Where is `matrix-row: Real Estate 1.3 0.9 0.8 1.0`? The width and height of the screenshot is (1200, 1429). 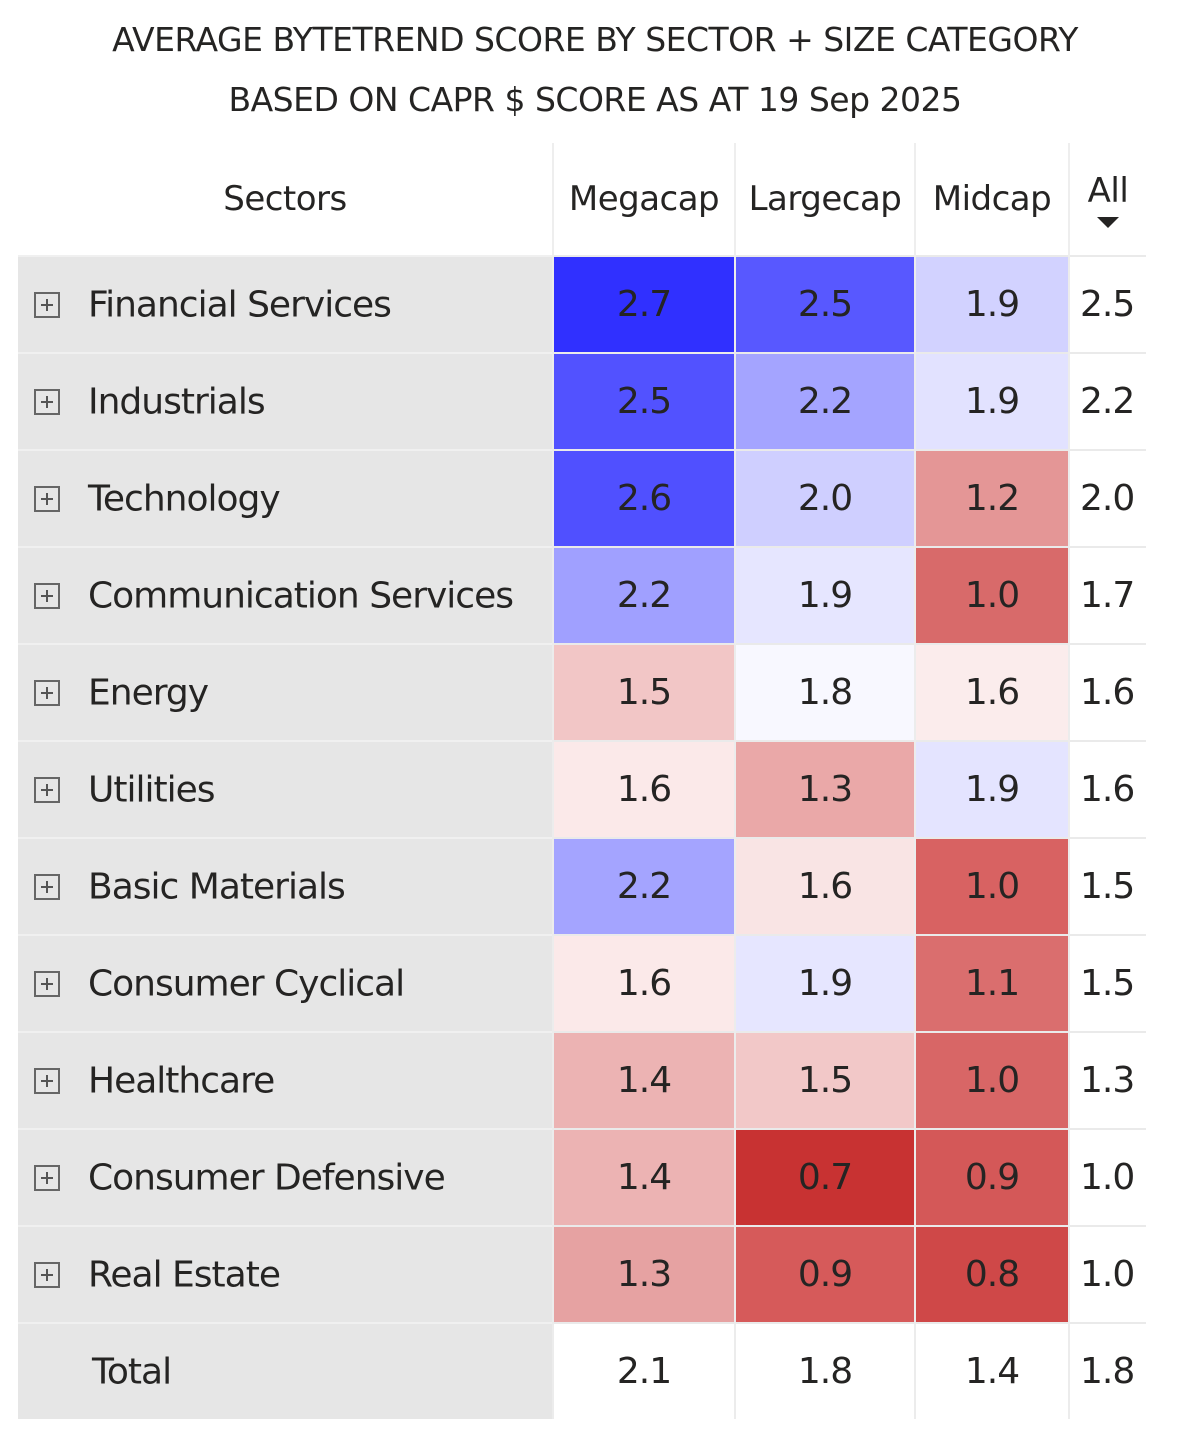
matrix-row: Real Estate 1.3 0.9 0.8 1.0 is located at coordinates (582, 1274).